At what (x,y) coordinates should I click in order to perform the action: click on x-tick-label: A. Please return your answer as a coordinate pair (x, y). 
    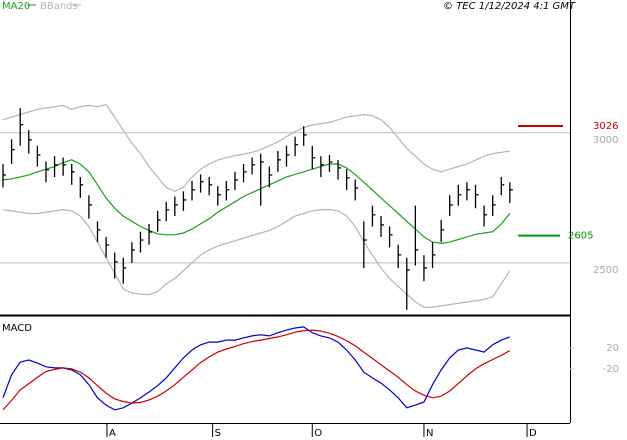
    Looking at the image, I should click on (112, 433).